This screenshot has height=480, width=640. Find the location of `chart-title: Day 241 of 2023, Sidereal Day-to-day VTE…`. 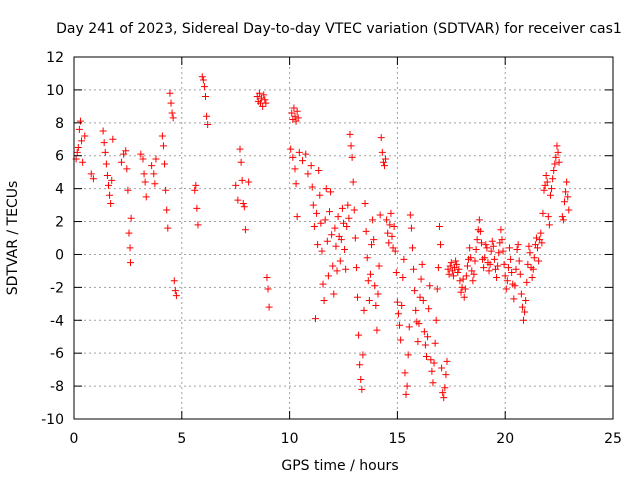

chart-title: Day 241 of 2023, Sidereal Day-to-day VTE… is located at coordinates (339, 29).